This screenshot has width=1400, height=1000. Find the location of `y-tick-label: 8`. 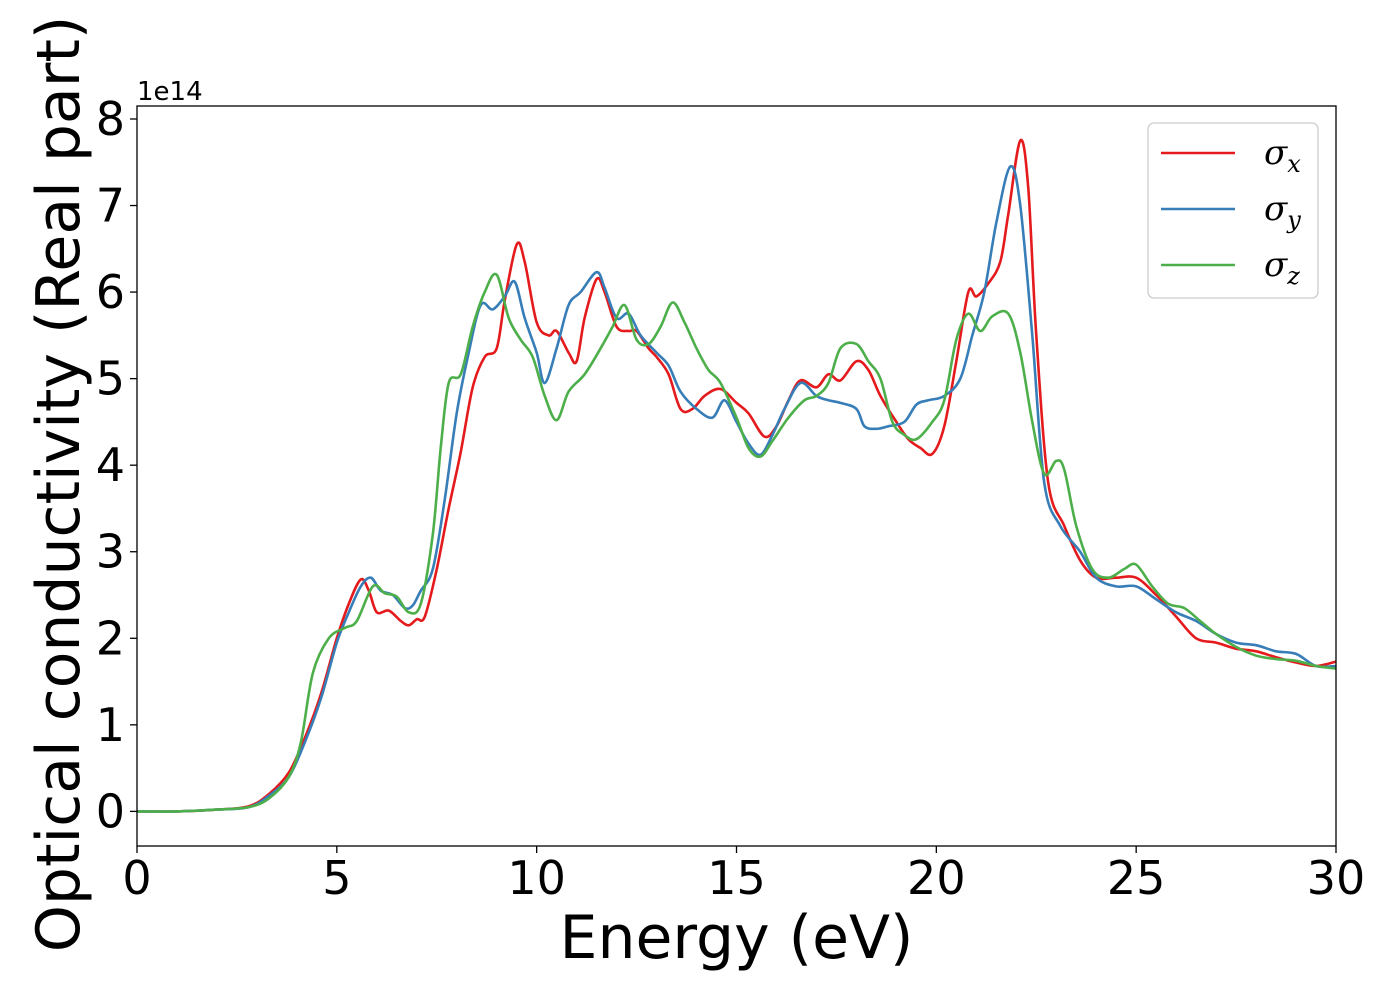

y-tick-label: 8 is located at coordinates (110, 119).